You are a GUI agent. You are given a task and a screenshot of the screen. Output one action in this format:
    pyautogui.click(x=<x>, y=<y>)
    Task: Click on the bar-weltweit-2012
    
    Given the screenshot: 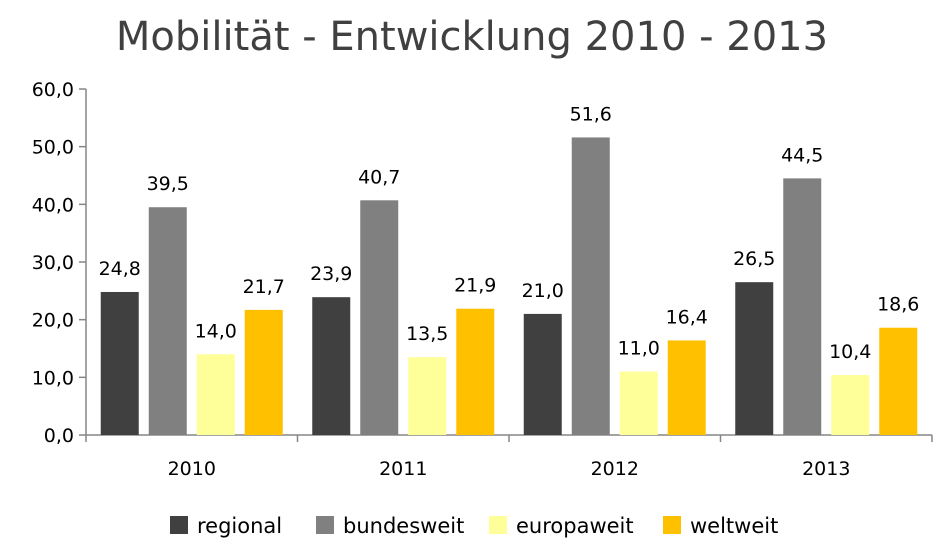 What is the action you would take?
    pyautogui.click(x=686, y=387)
    